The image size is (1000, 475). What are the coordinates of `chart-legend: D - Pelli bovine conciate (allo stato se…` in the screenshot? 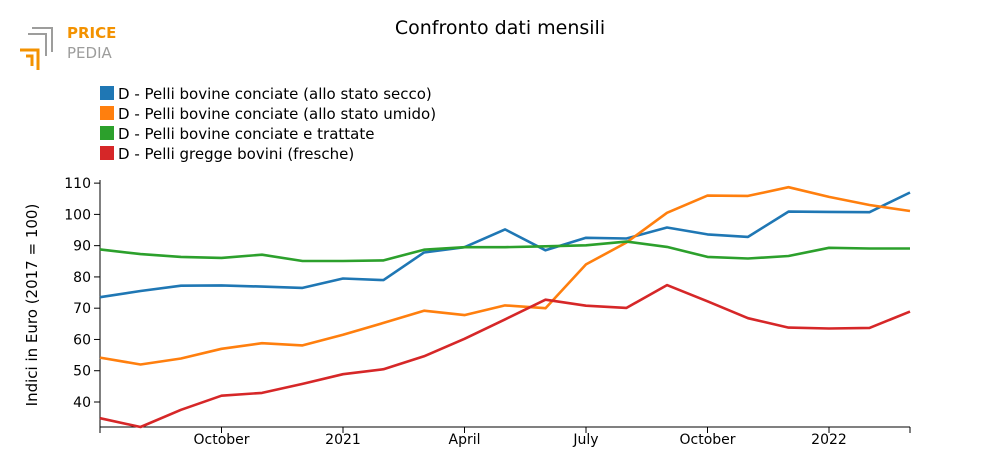 It's located at (268, 124).